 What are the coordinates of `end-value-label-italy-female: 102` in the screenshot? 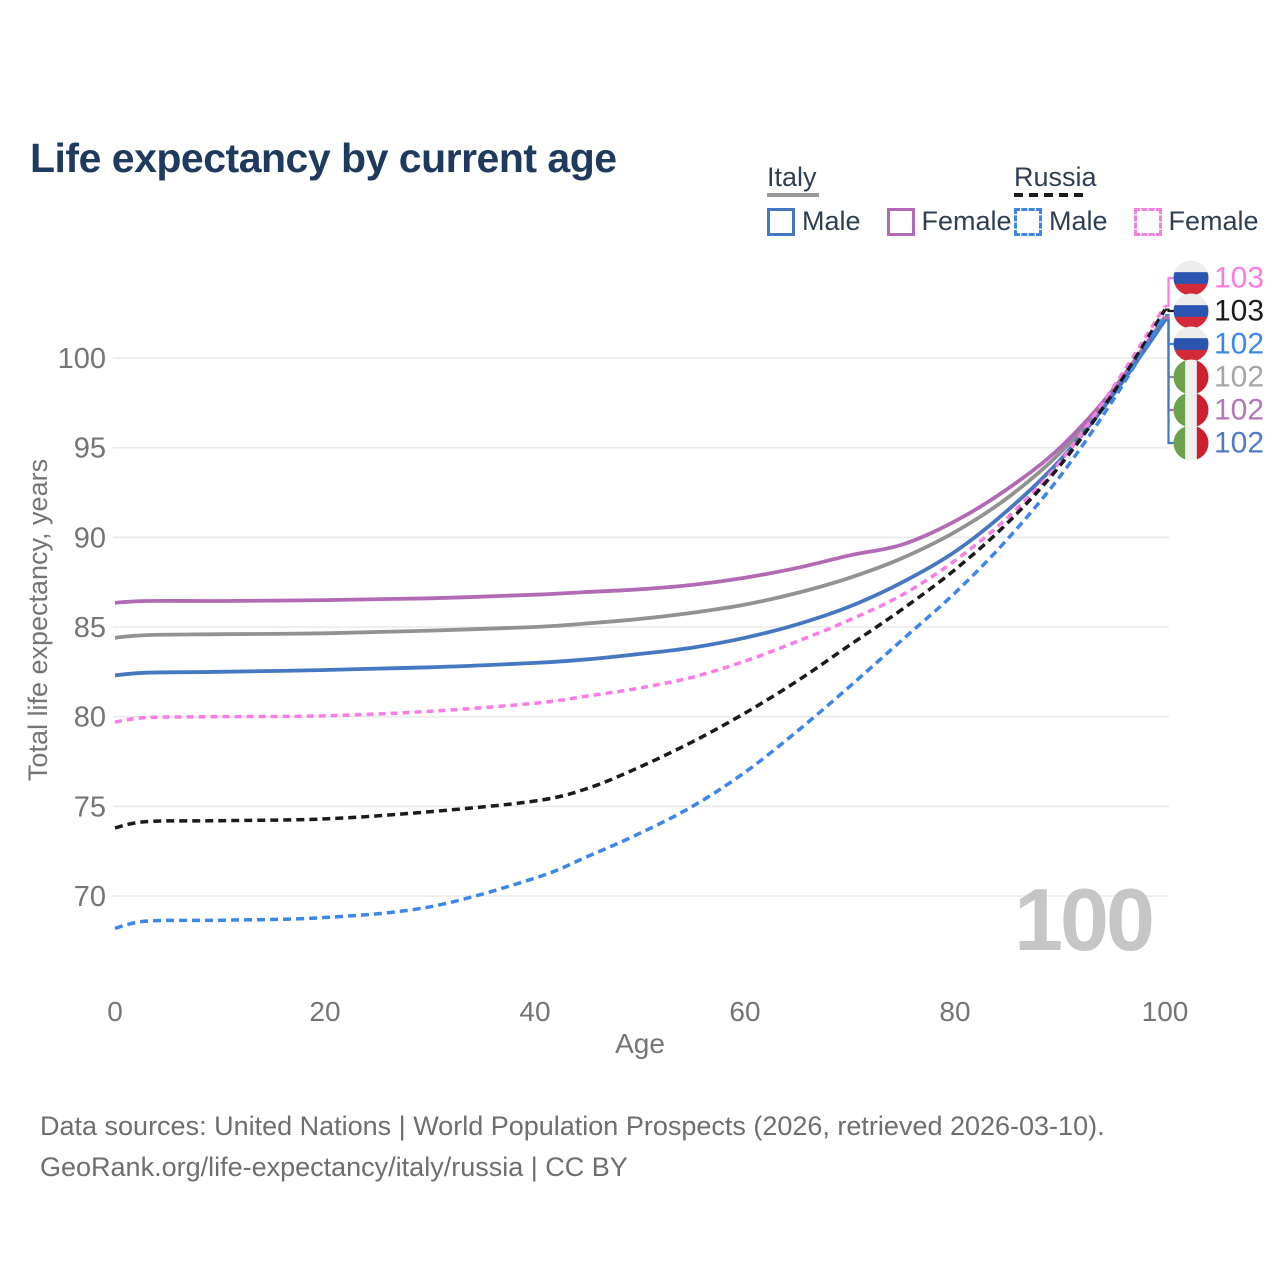 It's located at (1239, 410).